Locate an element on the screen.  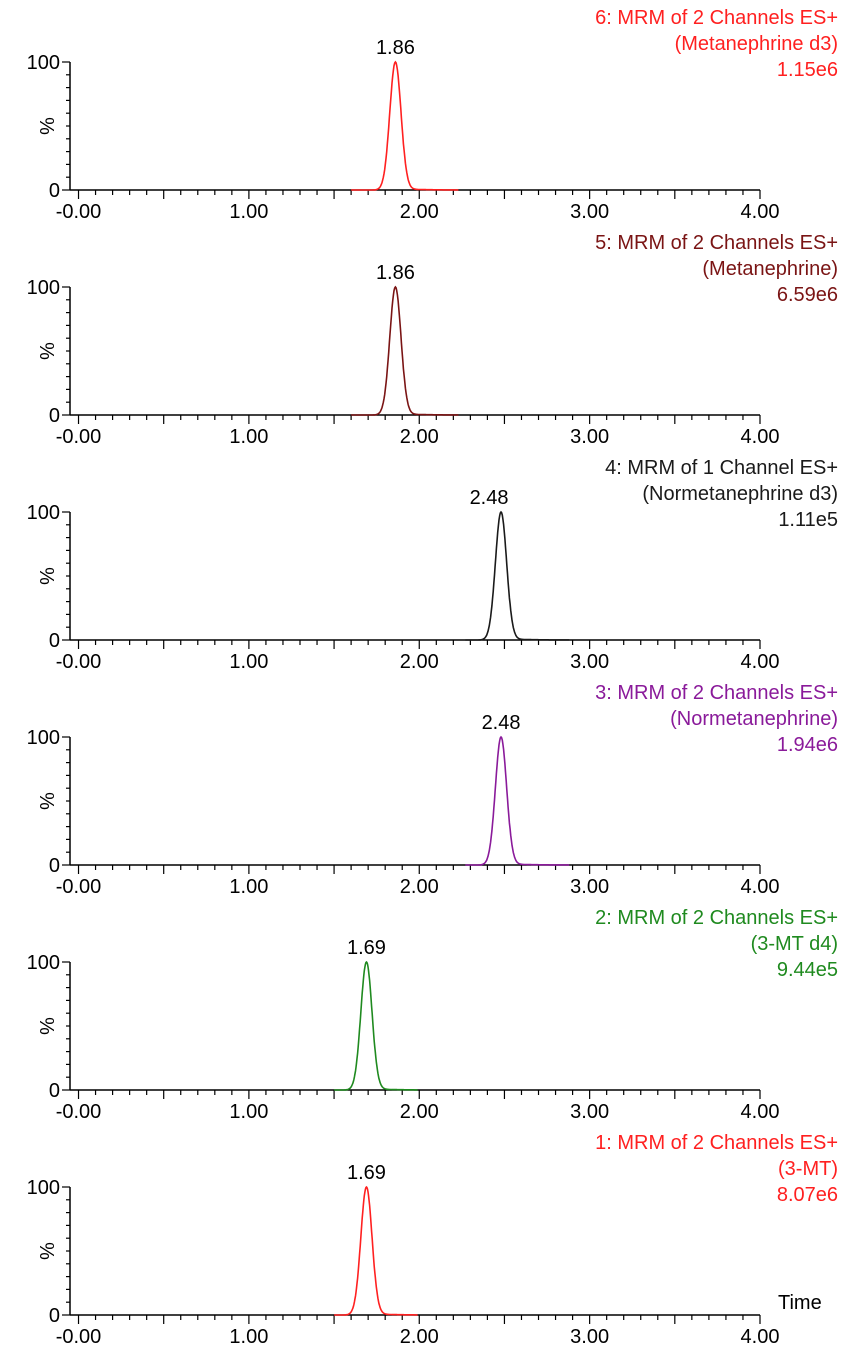
panel-intensity-label: 1.15e6 is located at coordinates (807, 70).